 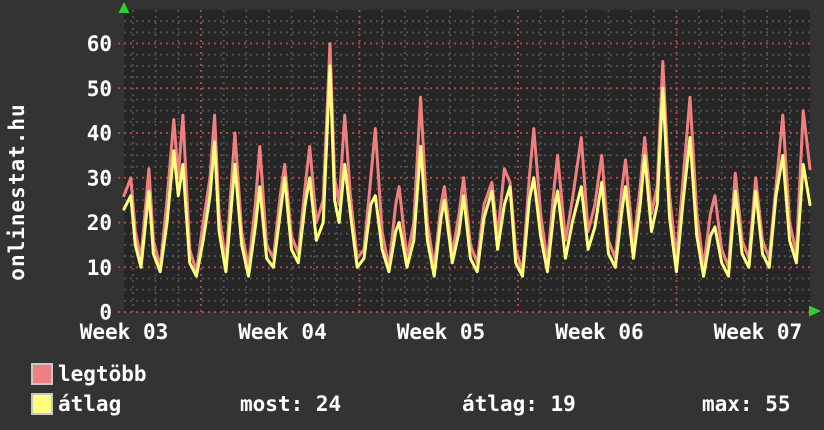 I want to click on y-tick-label: 0, so click(x=105, y=313).